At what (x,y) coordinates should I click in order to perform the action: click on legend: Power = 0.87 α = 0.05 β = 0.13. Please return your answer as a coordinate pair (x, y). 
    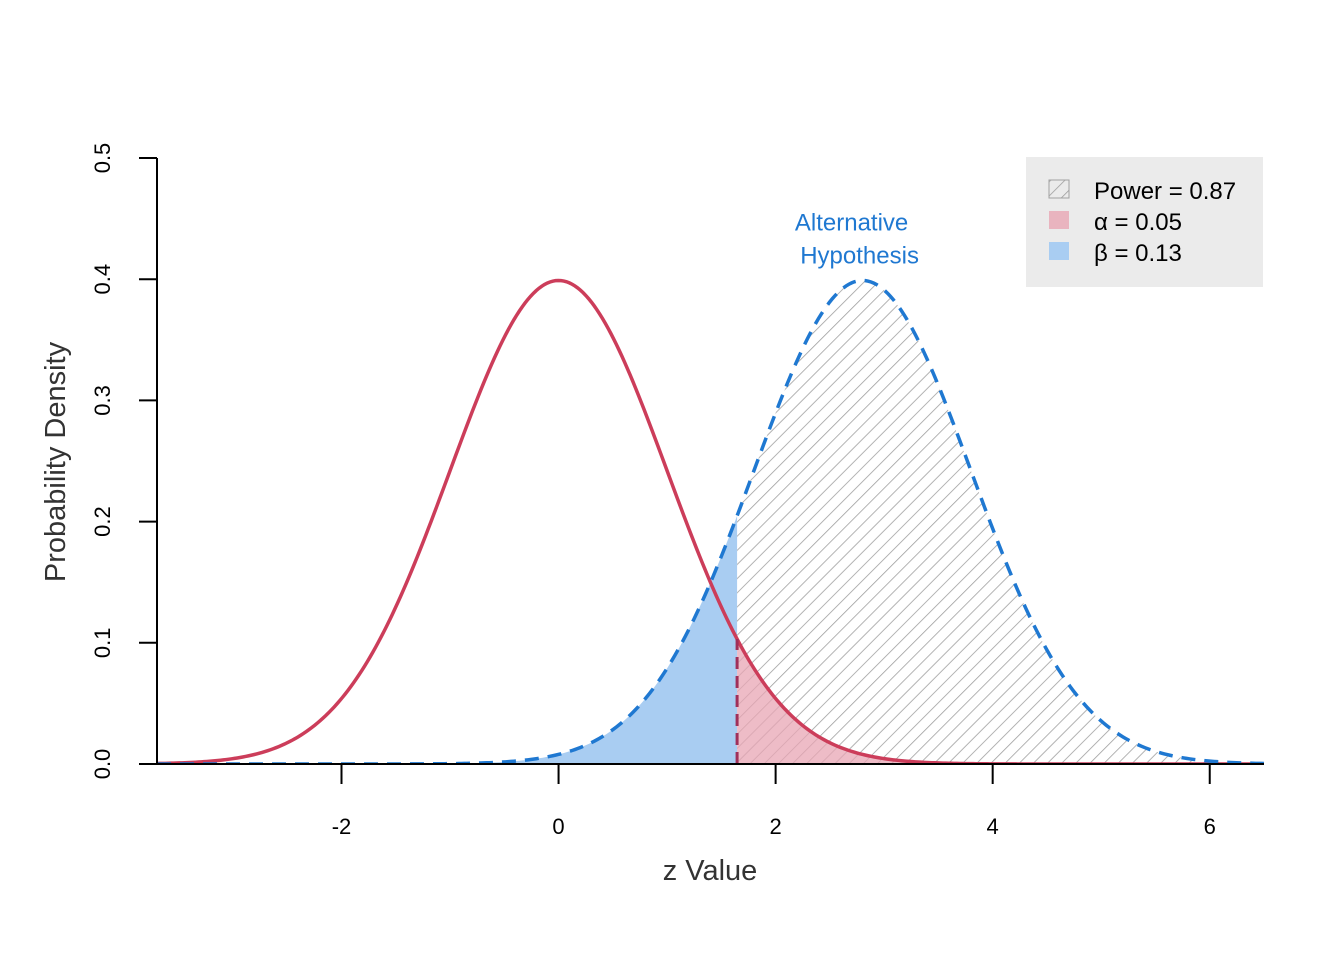
    Looking at the image, I should click on (1144, 222).